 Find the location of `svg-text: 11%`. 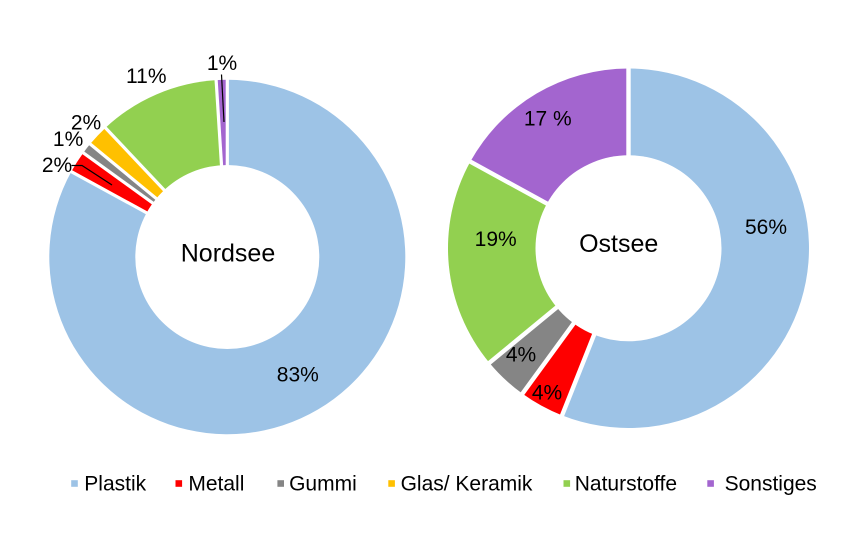

svg-text: 11% is located at coordinates (146, 76).